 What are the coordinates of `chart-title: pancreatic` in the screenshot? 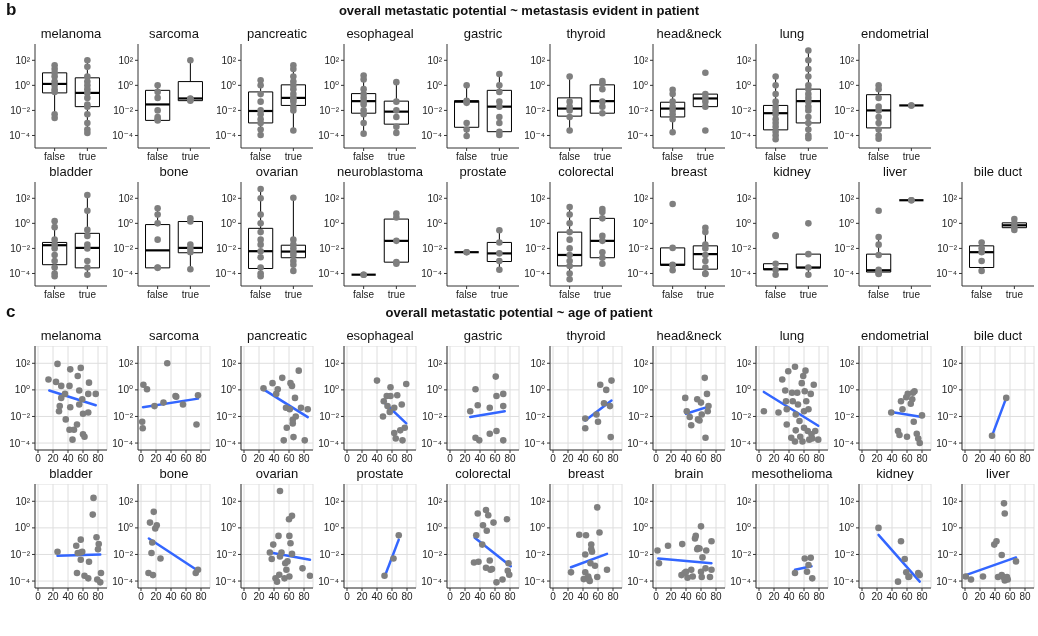 It's located at (277, 33).